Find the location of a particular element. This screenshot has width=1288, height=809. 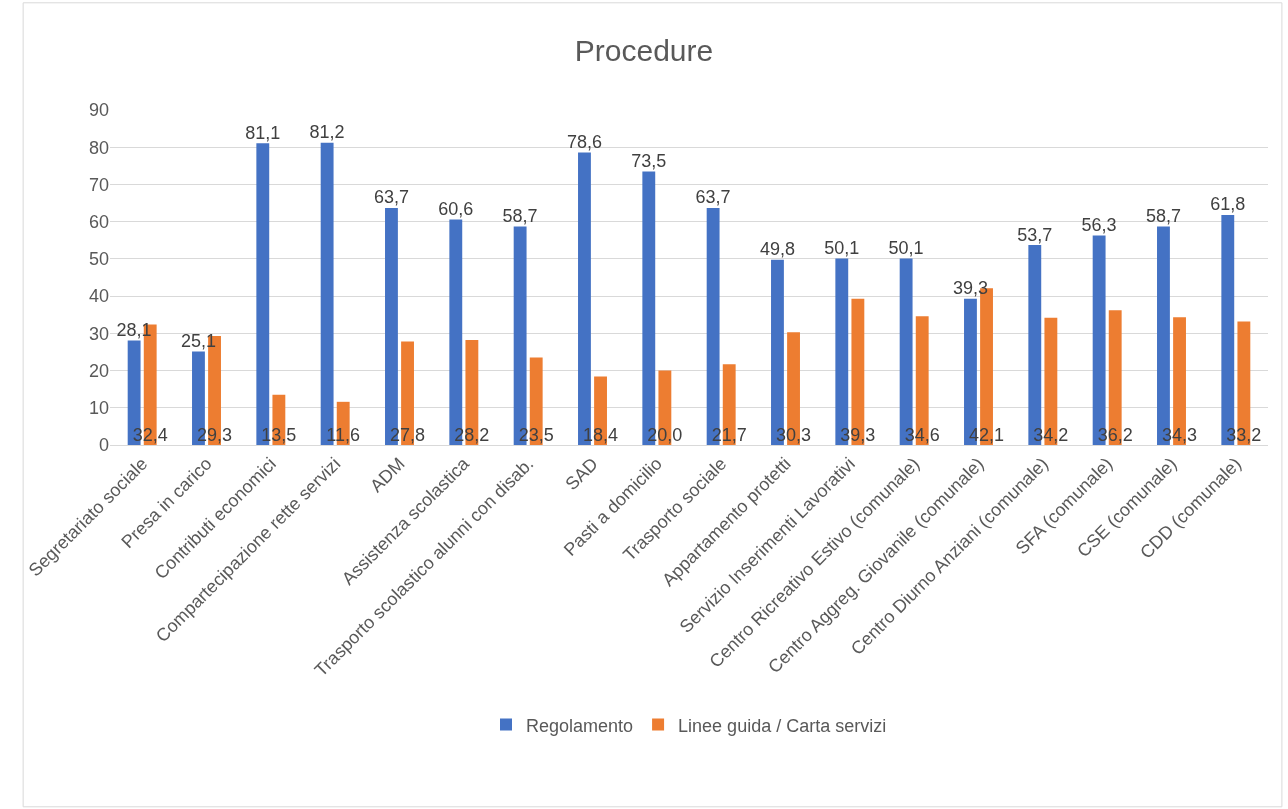

data-label: 81,2 is located at coordinates (327, 132).